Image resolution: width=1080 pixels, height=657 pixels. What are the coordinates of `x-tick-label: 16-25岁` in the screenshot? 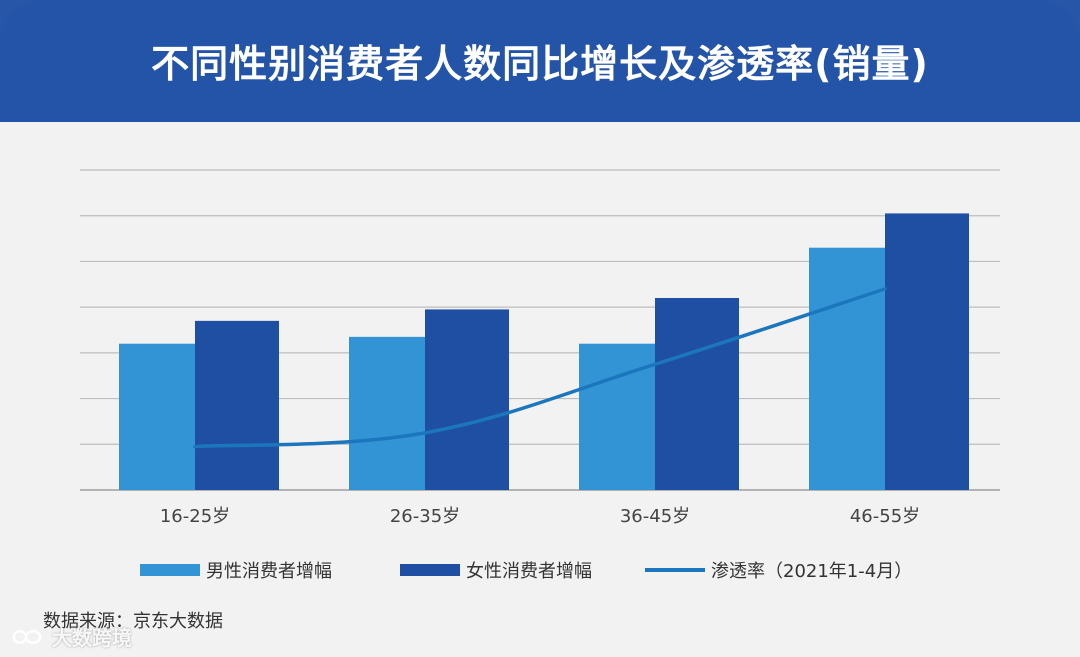 It's located at (195, 516).